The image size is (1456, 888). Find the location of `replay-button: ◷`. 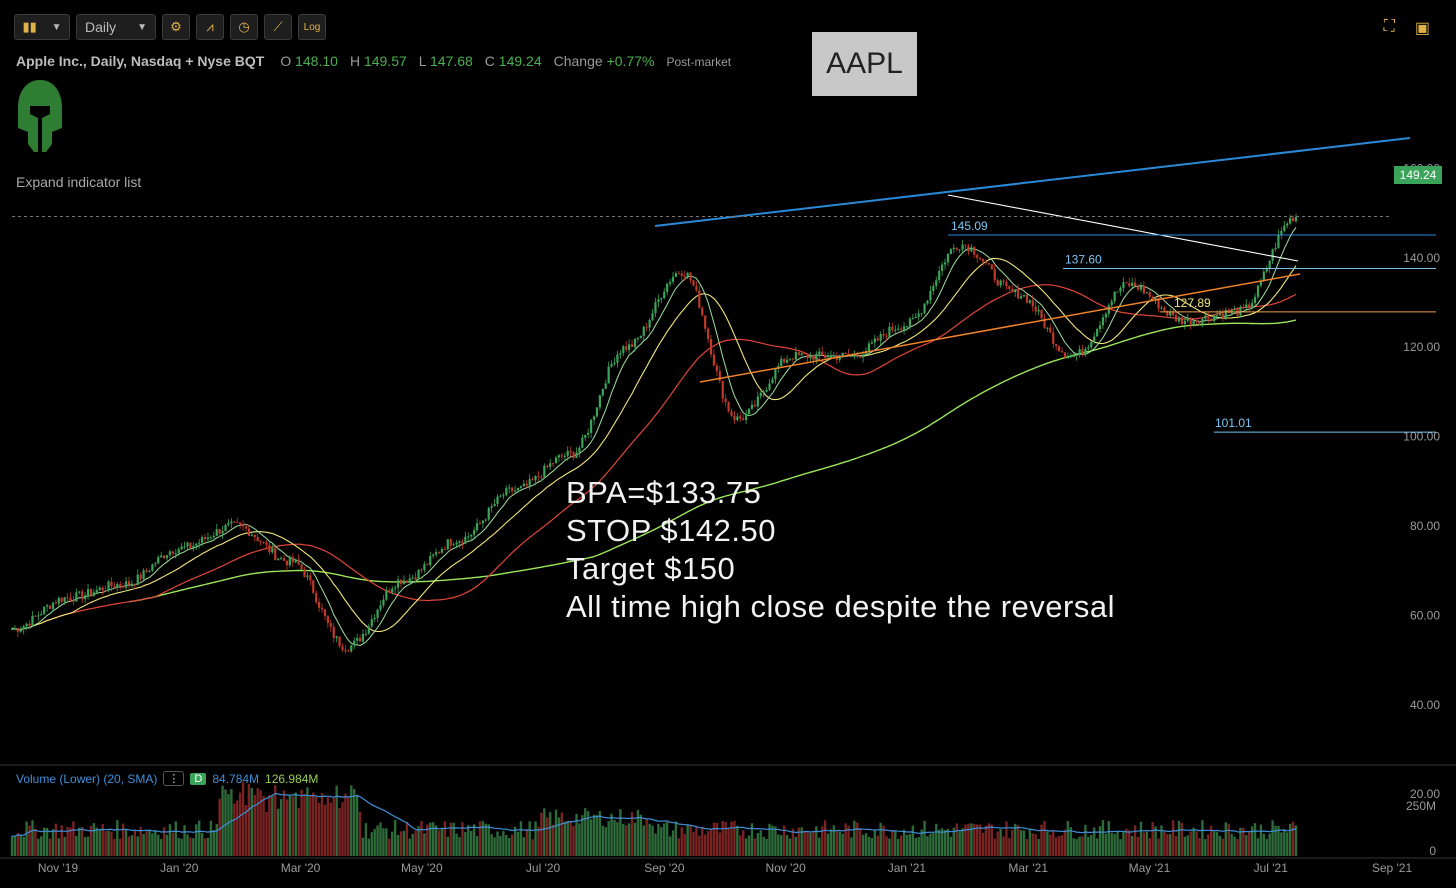

replay-button: ◷ is located at coordinates (244, 27).